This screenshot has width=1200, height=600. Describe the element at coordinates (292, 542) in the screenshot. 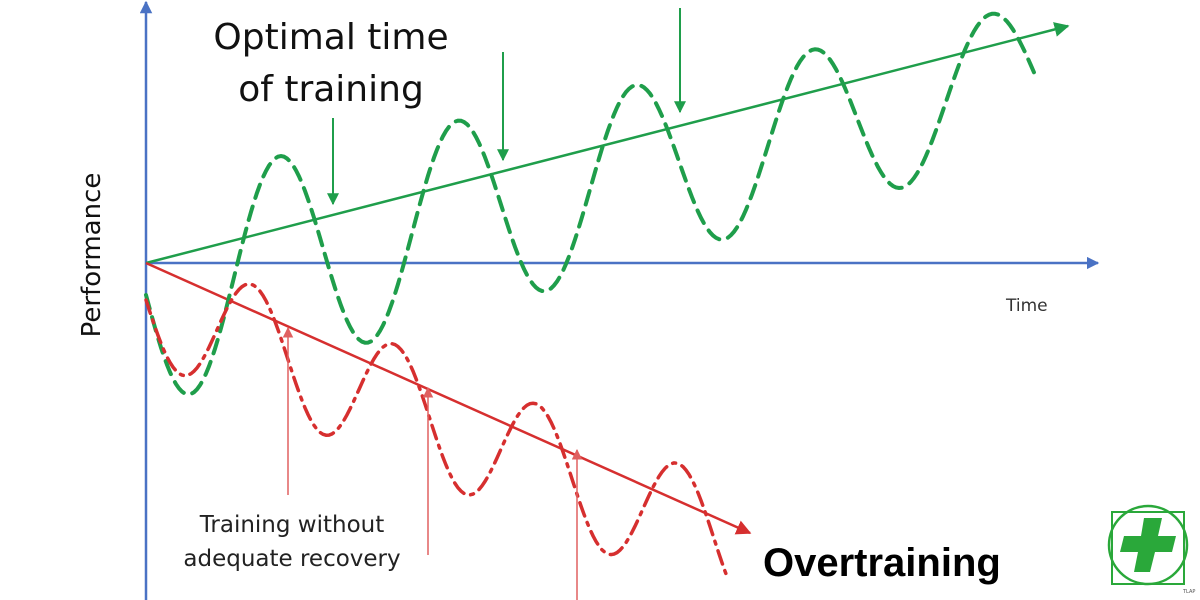

I see `no-recovery-label: Training without adequate recovery` at that location.